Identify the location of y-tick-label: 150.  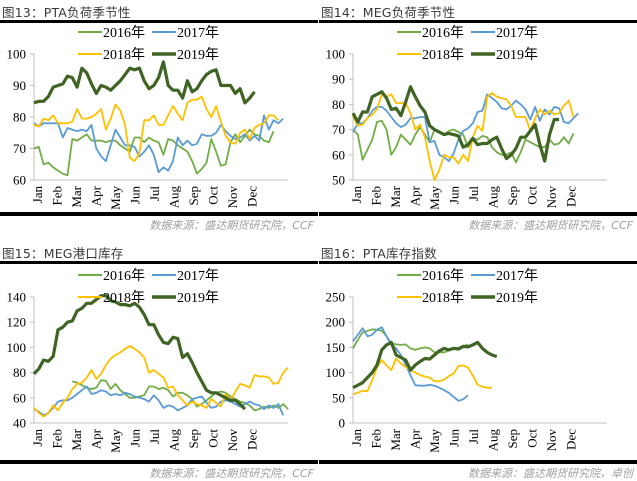
(336, 347).